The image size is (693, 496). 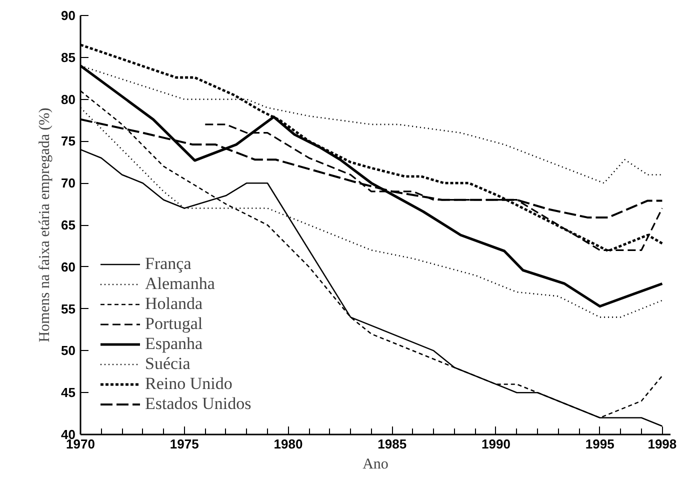 I want to click on x-tick-label: 1998, so click(x=662, y=444).